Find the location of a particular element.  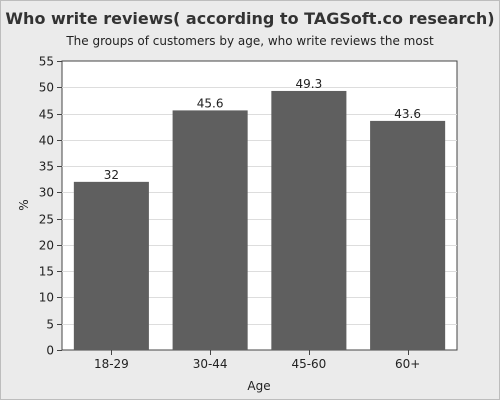

data-label-60+: 43.6 is located at coordinates (407, 114).